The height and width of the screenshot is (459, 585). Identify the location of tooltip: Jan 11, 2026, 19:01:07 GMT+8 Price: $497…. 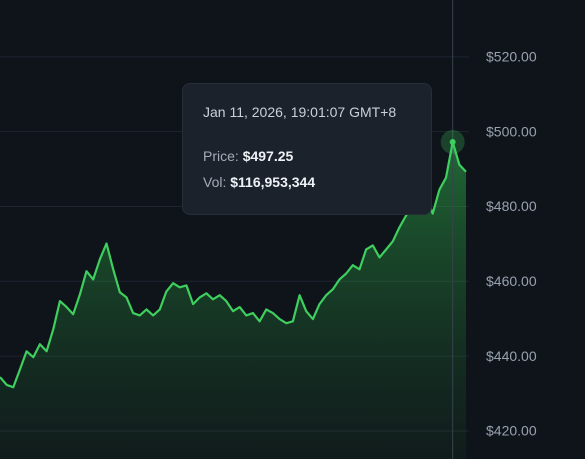
(307, 149).